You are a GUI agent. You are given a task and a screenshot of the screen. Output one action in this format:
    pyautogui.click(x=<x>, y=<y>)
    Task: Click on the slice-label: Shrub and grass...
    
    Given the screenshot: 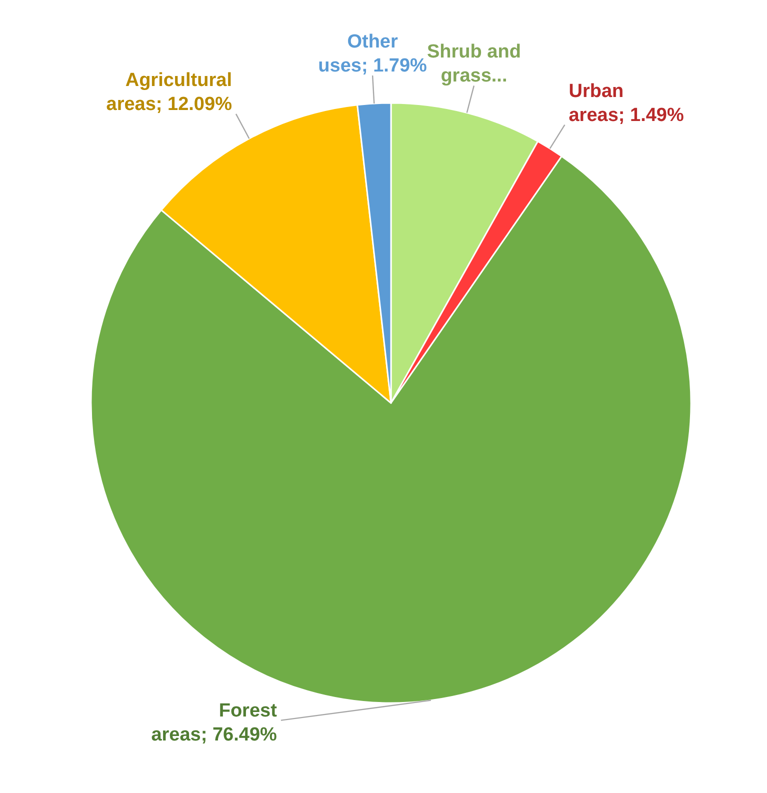 What is the action you would take?
    pyautogui.click(x=473, y=64)
    